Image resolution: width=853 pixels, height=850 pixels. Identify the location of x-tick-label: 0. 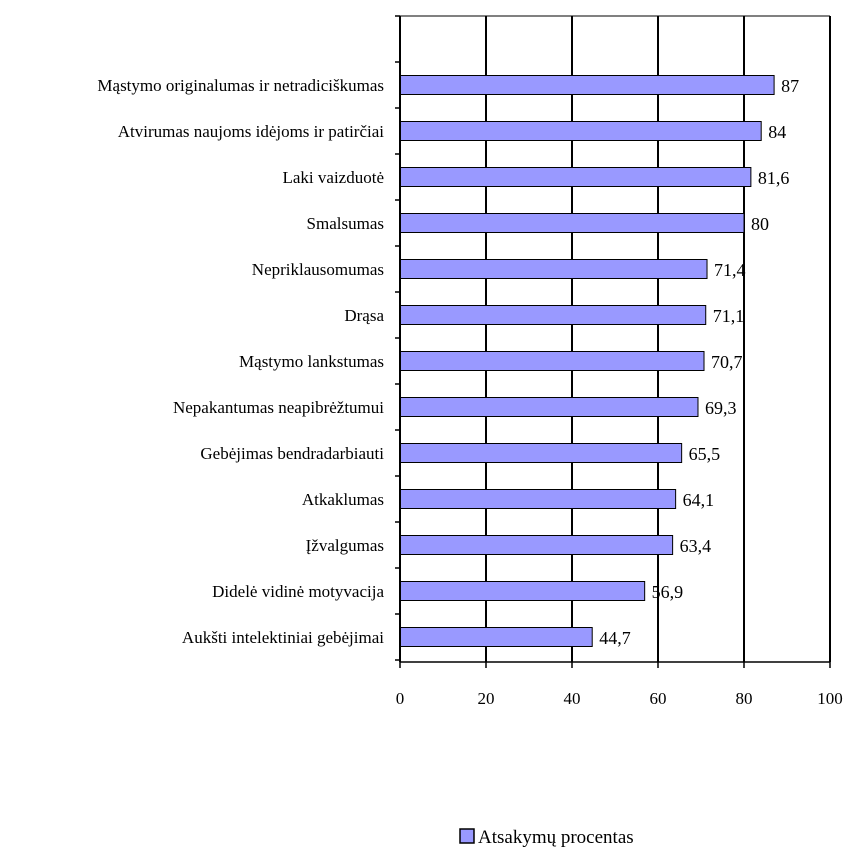
(400, 698).